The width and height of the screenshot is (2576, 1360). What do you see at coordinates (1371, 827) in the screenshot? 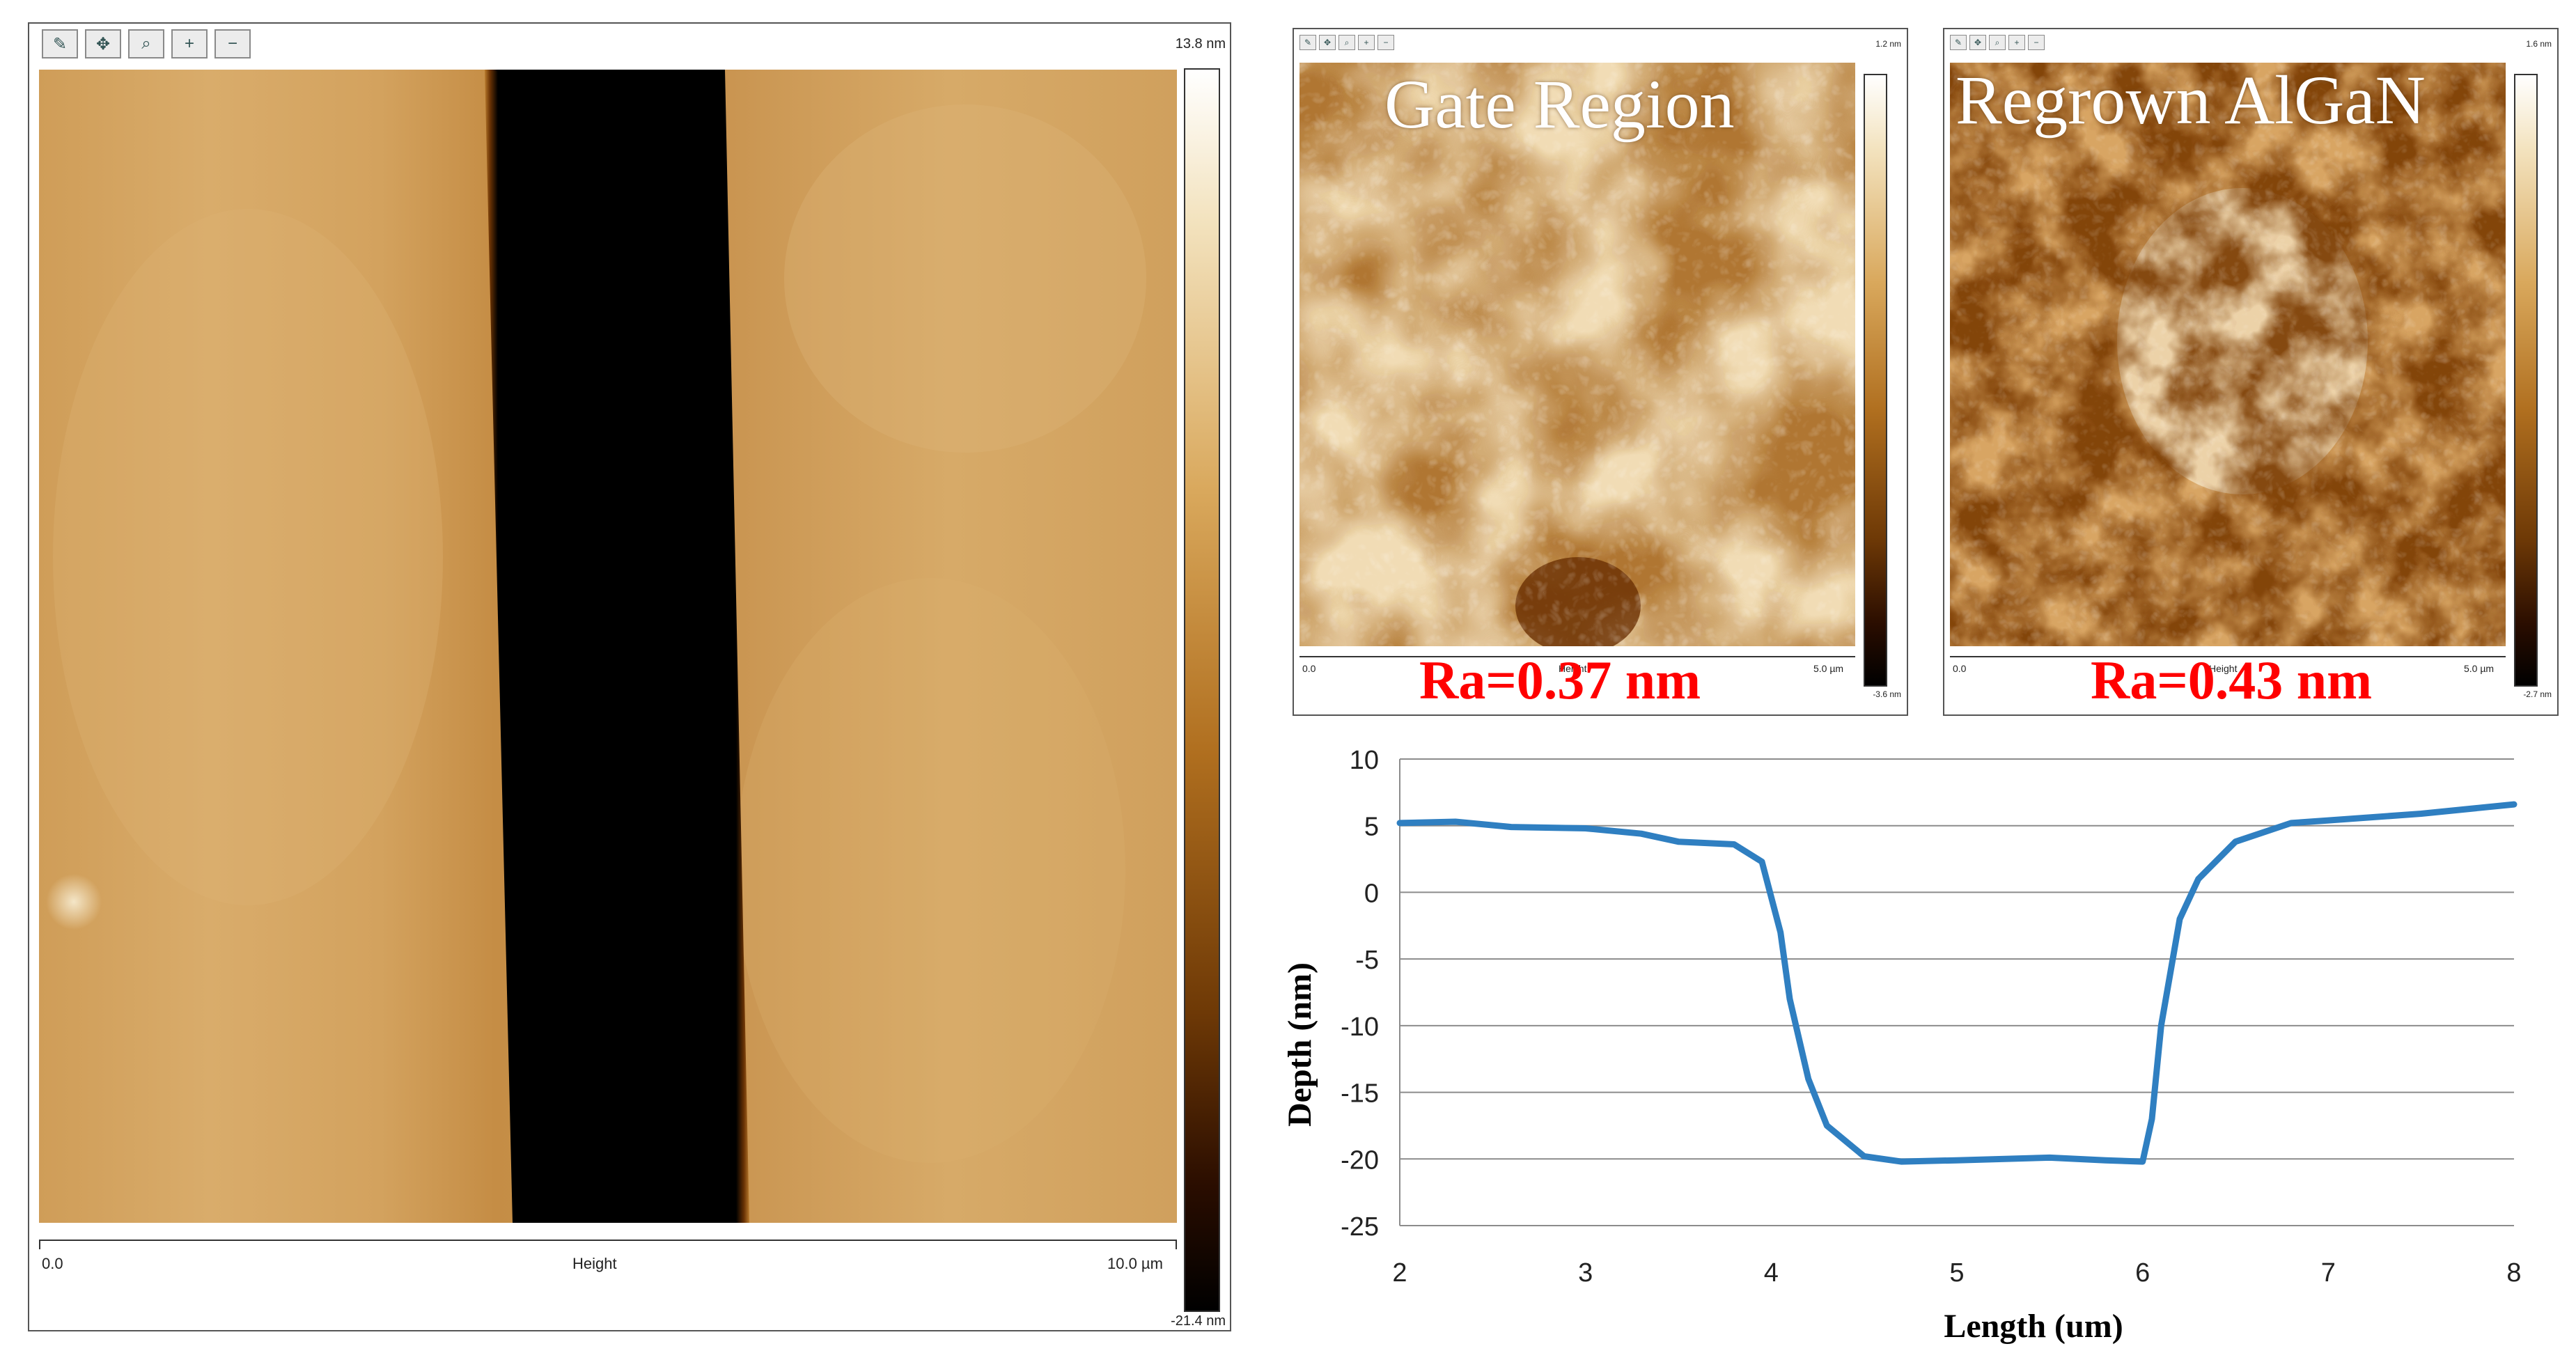
I see `y-tick-label: 5` at bounding box center [1371, 827].